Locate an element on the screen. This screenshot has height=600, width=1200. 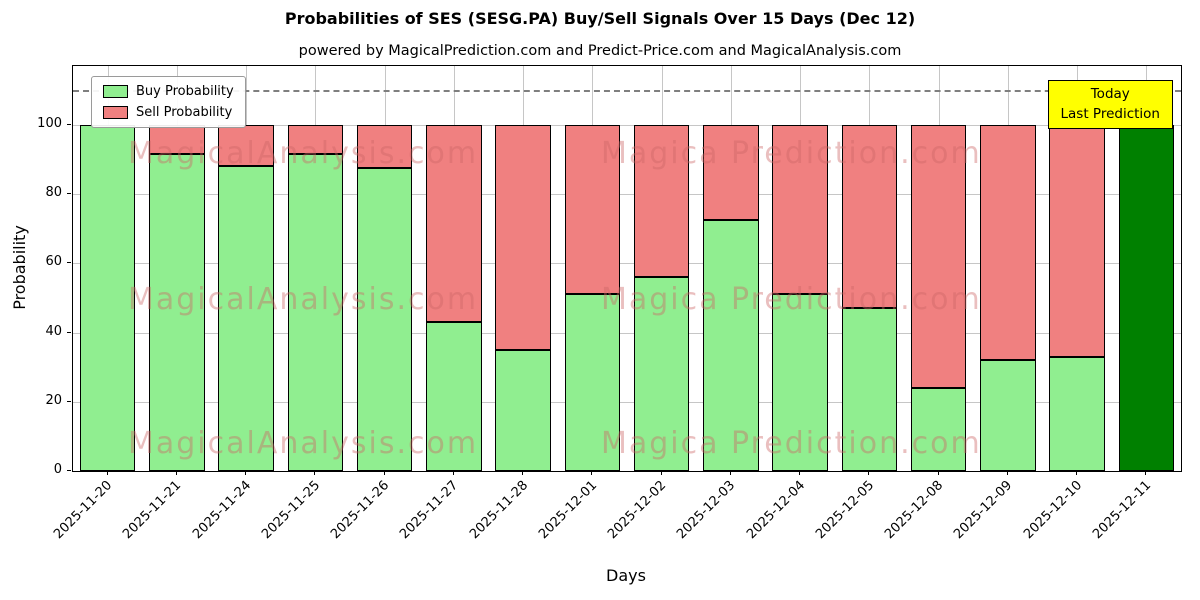
bar-today-segment is located at coordinates (1146, 297).